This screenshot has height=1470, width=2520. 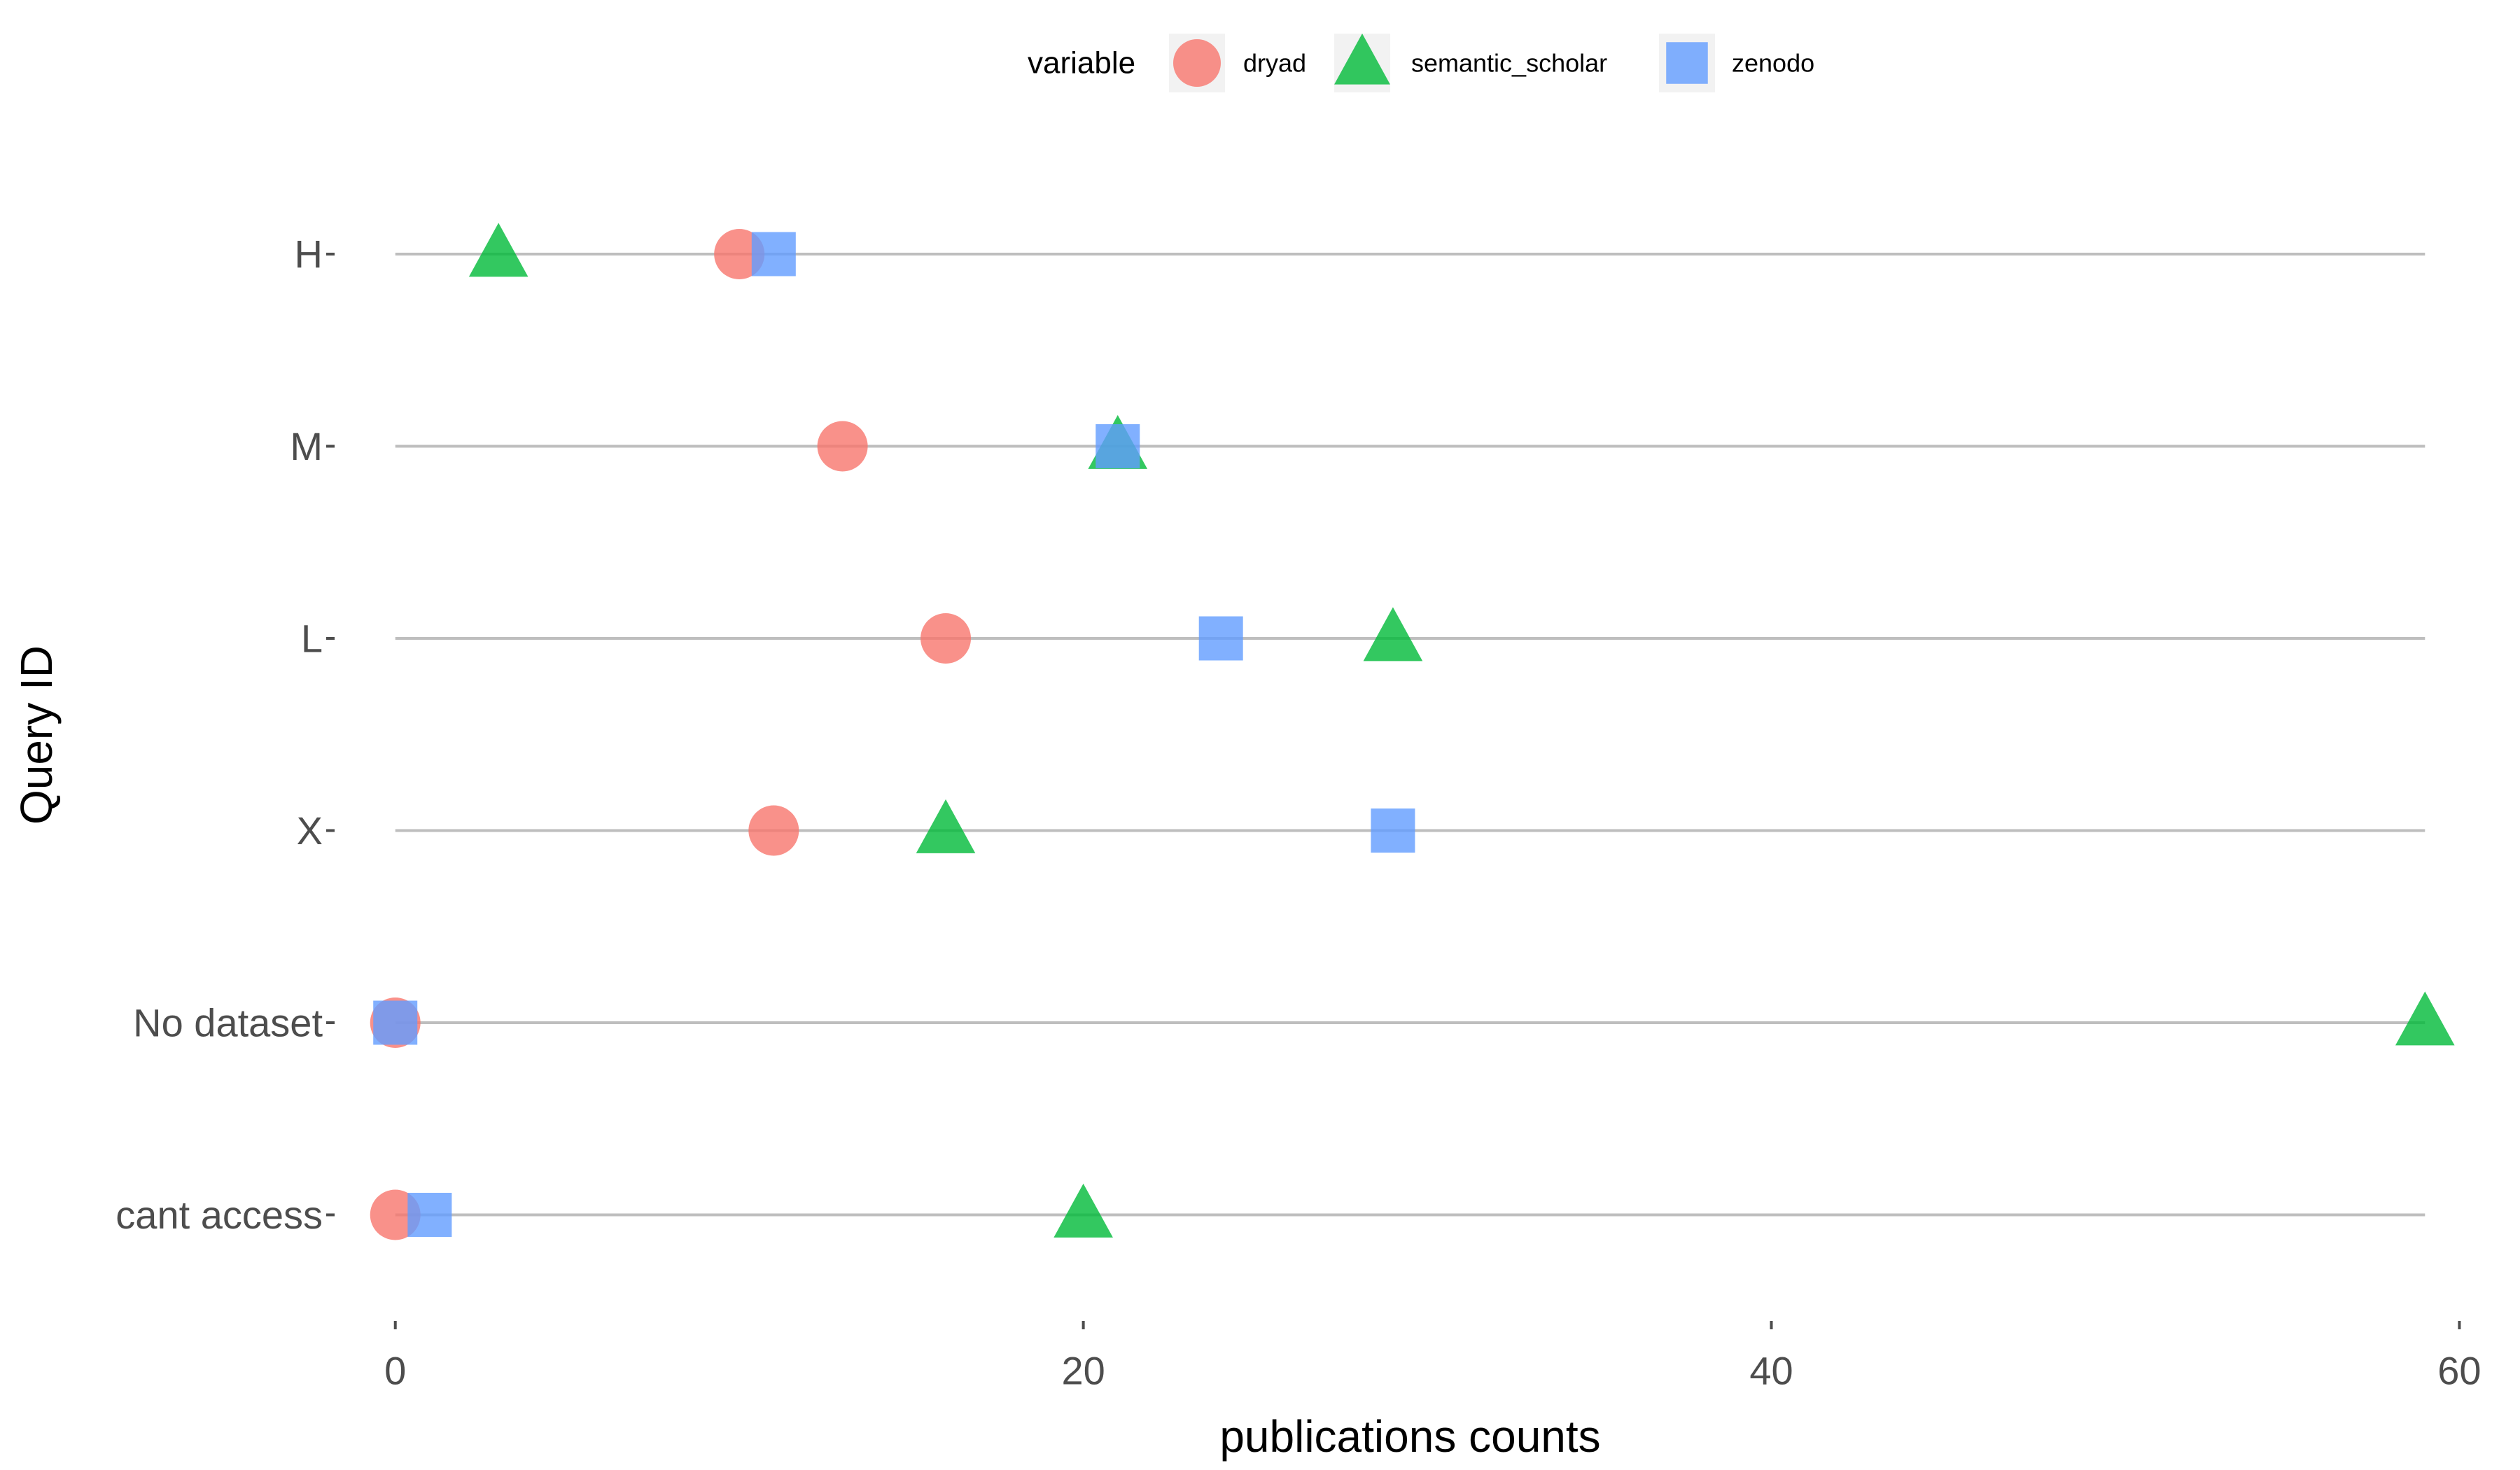 I want to click on point-dryad-x, so click(x=773, y=830).